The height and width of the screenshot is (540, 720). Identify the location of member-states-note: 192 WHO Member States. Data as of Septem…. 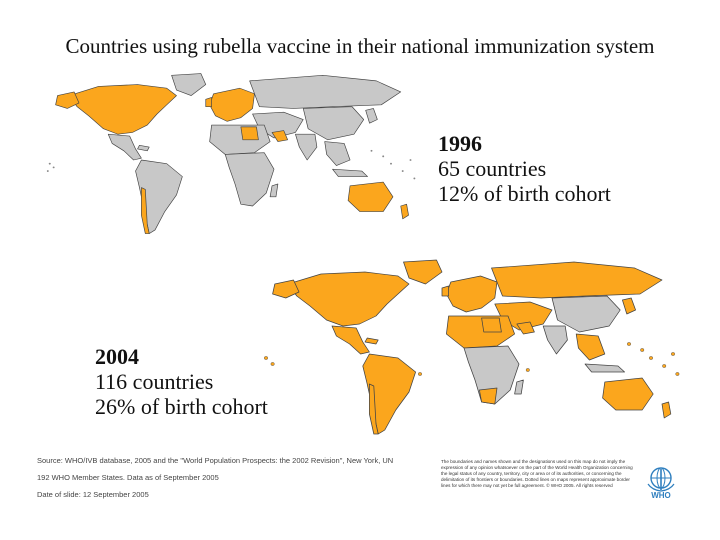
(128, 477).